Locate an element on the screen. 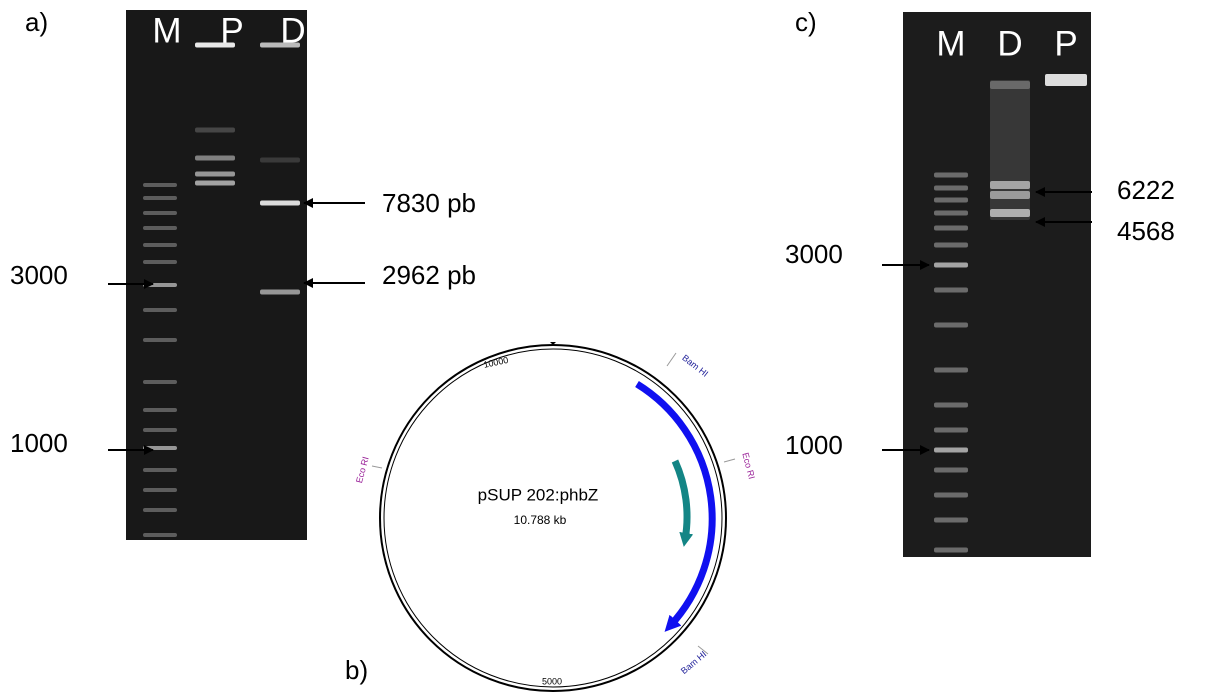  scale-label: 10000 is located at coordinates (496, 362).